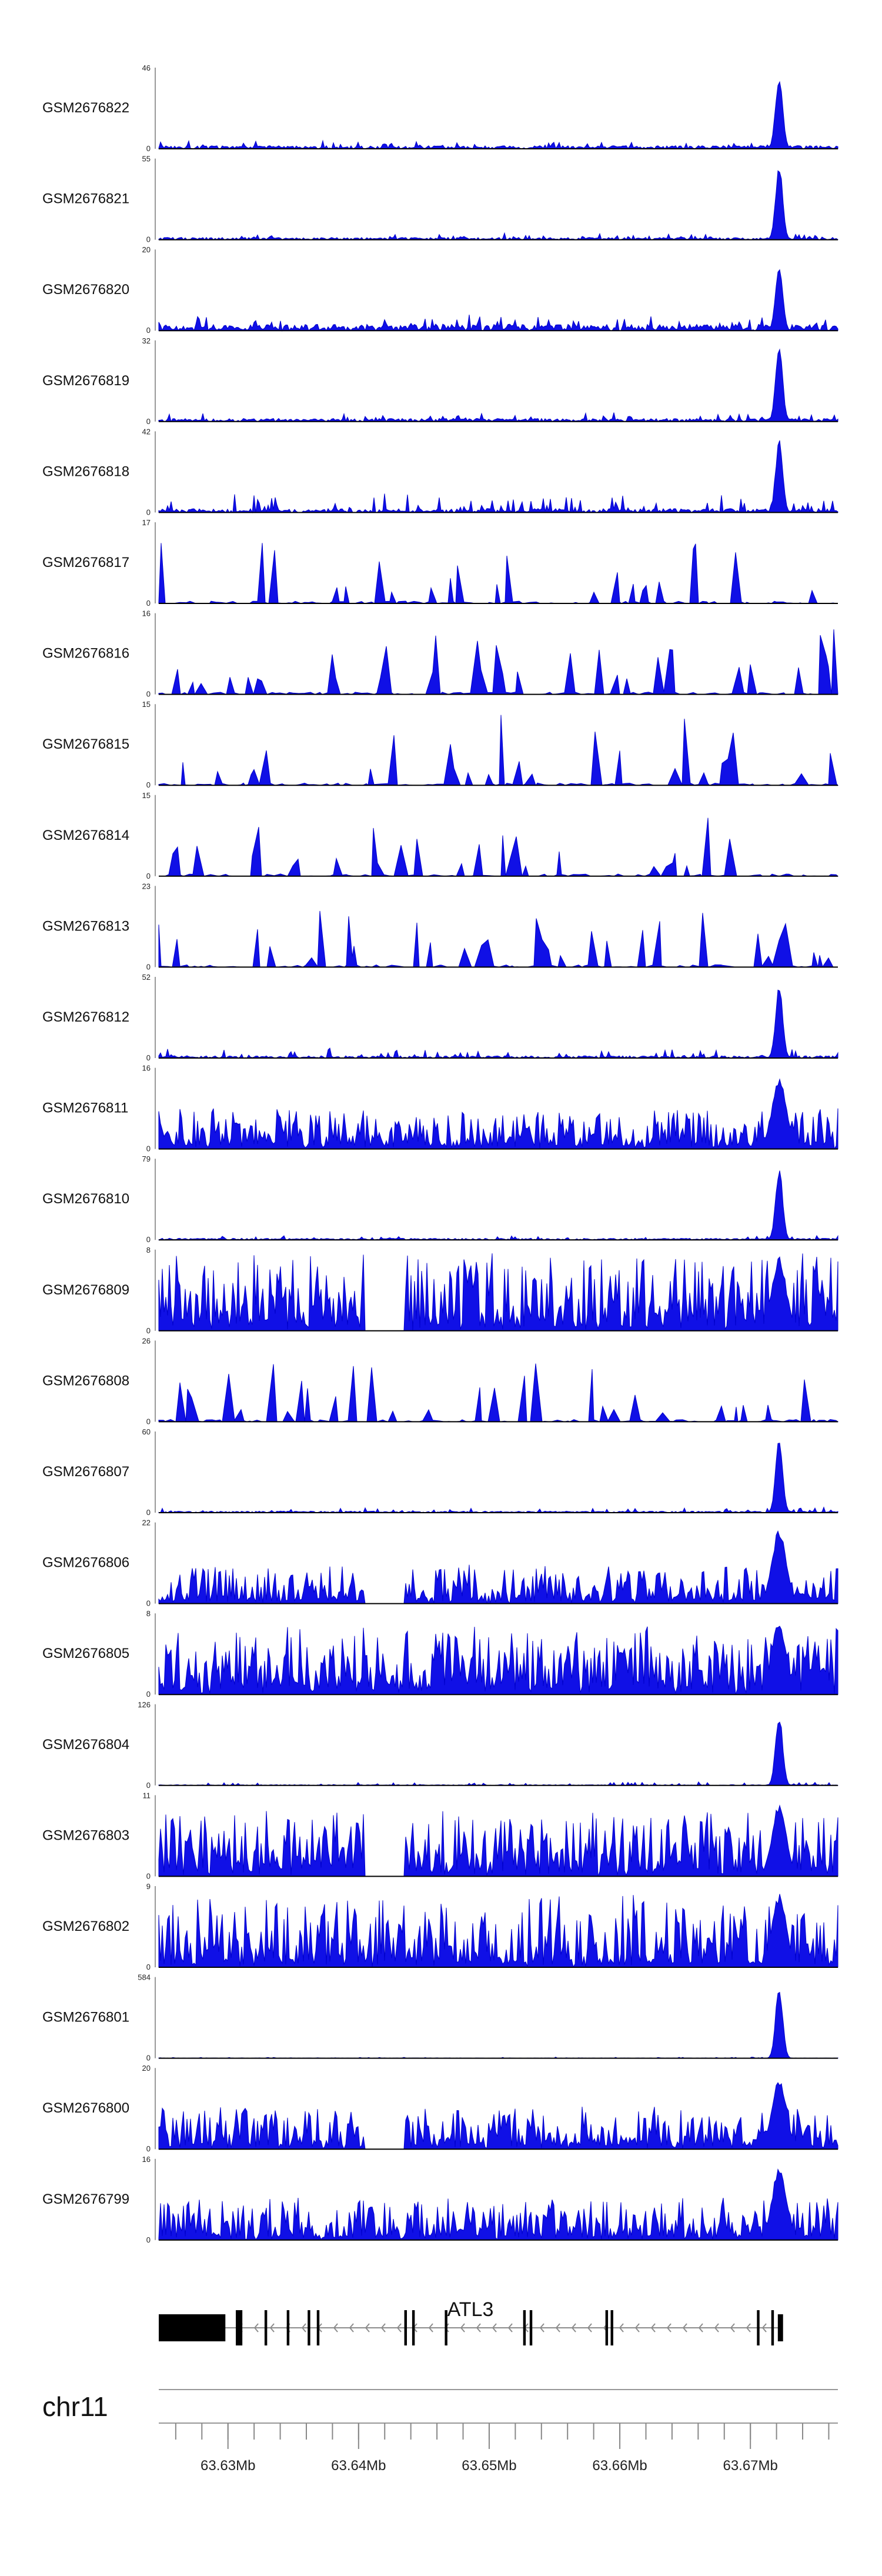 This screenshot has width=882, height=2576. Describe the element at coordinates (440, 199) in the screenshot. I see `track-GSM2676821: GSM2676821 55 0` at that location.